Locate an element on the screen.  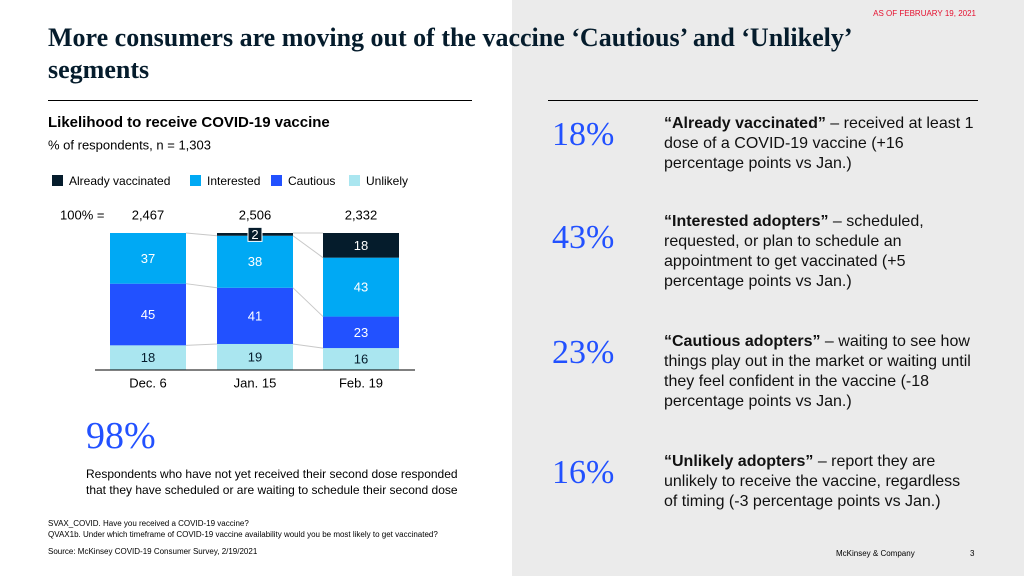
total-label: 2,506 is located at coordinates (255, 214).